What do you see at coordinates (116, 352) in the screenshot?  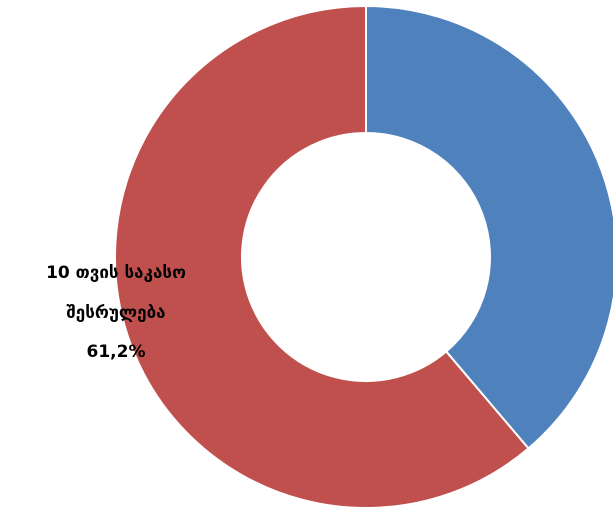 I see `data-label-value: 61,2%` at bounding box center [116, 352].